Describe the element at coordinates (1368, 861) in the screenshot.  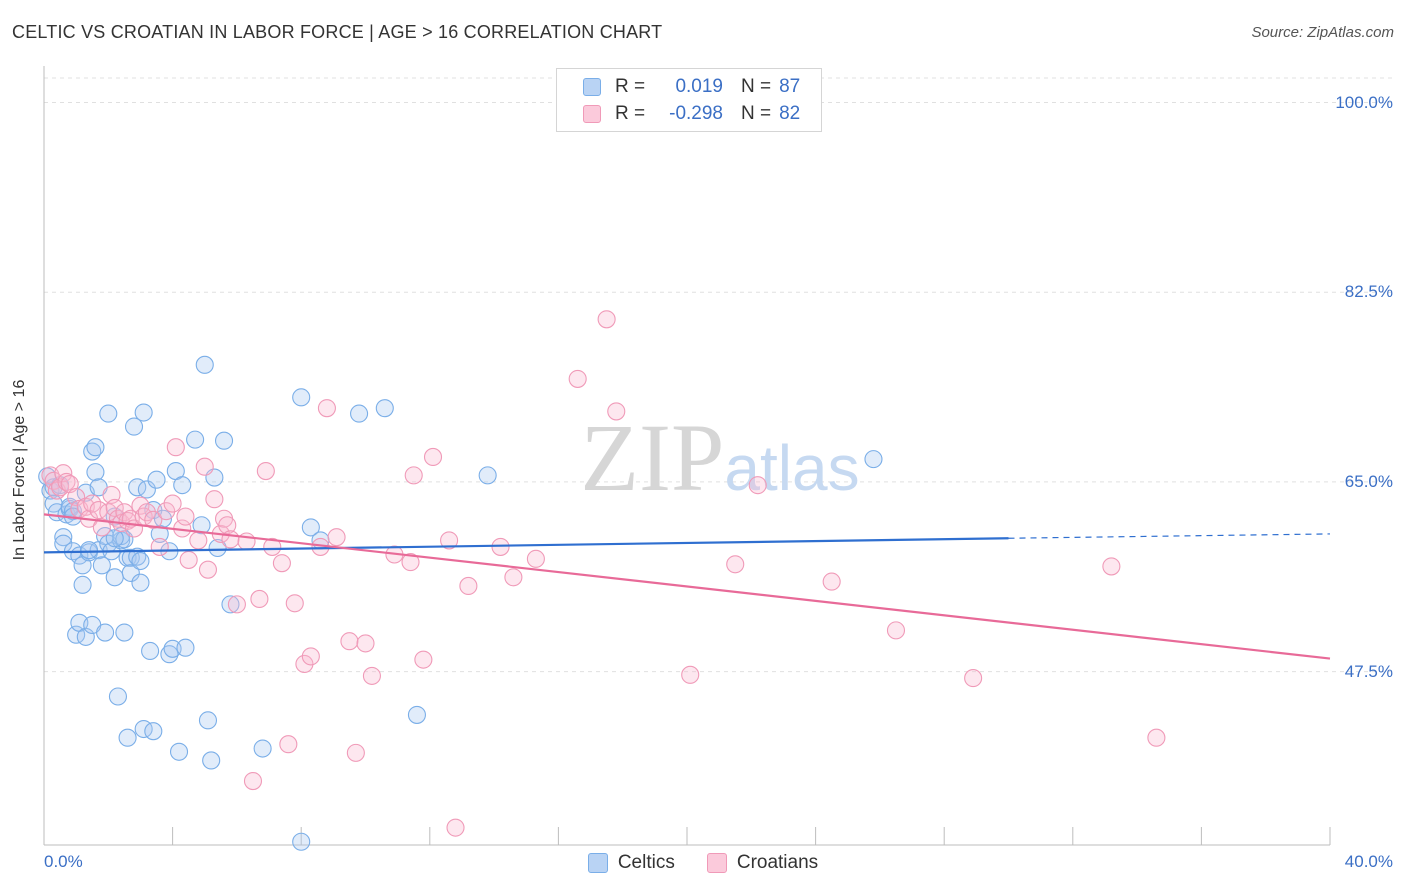
I see `x-tick-max: 40.0%` at that location.